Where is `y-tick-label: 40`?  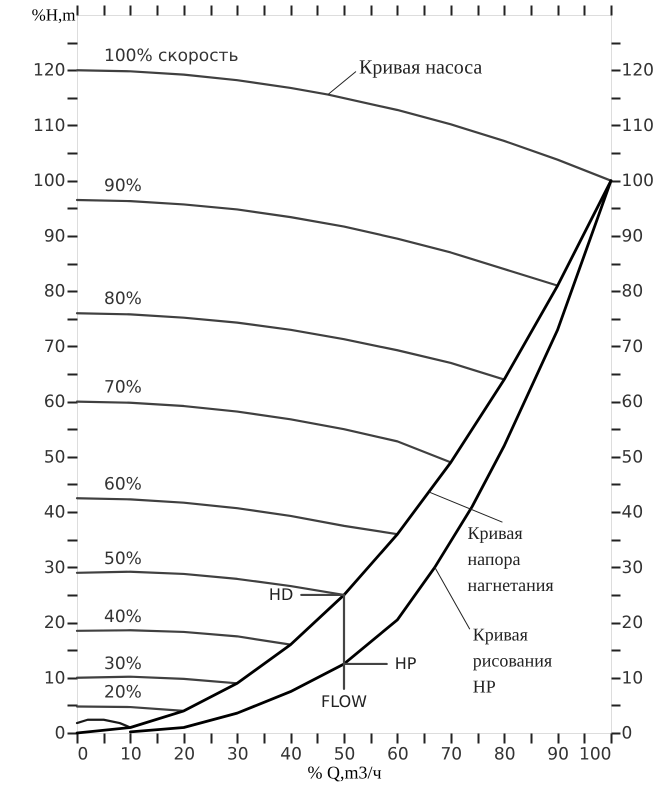 y-tick-label: 40 is located at coordinates (55, 512).